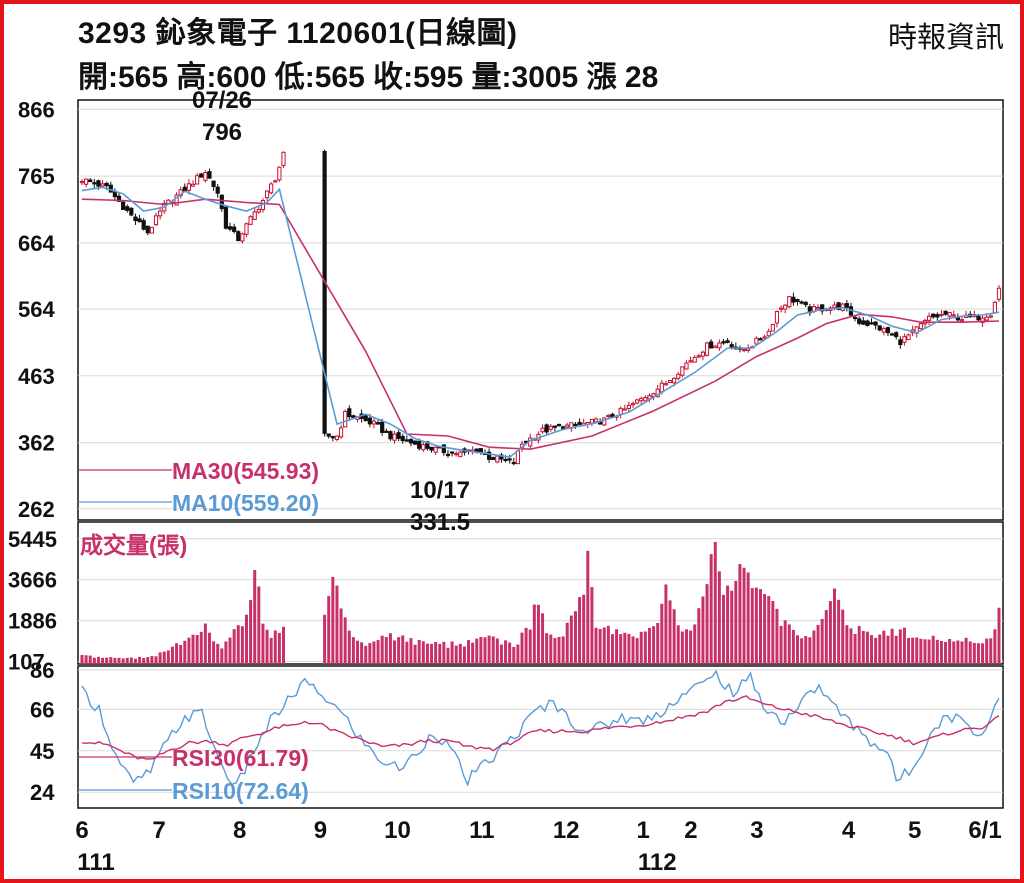  I want to click on data-source: 時報資訊, so click(945, 38).